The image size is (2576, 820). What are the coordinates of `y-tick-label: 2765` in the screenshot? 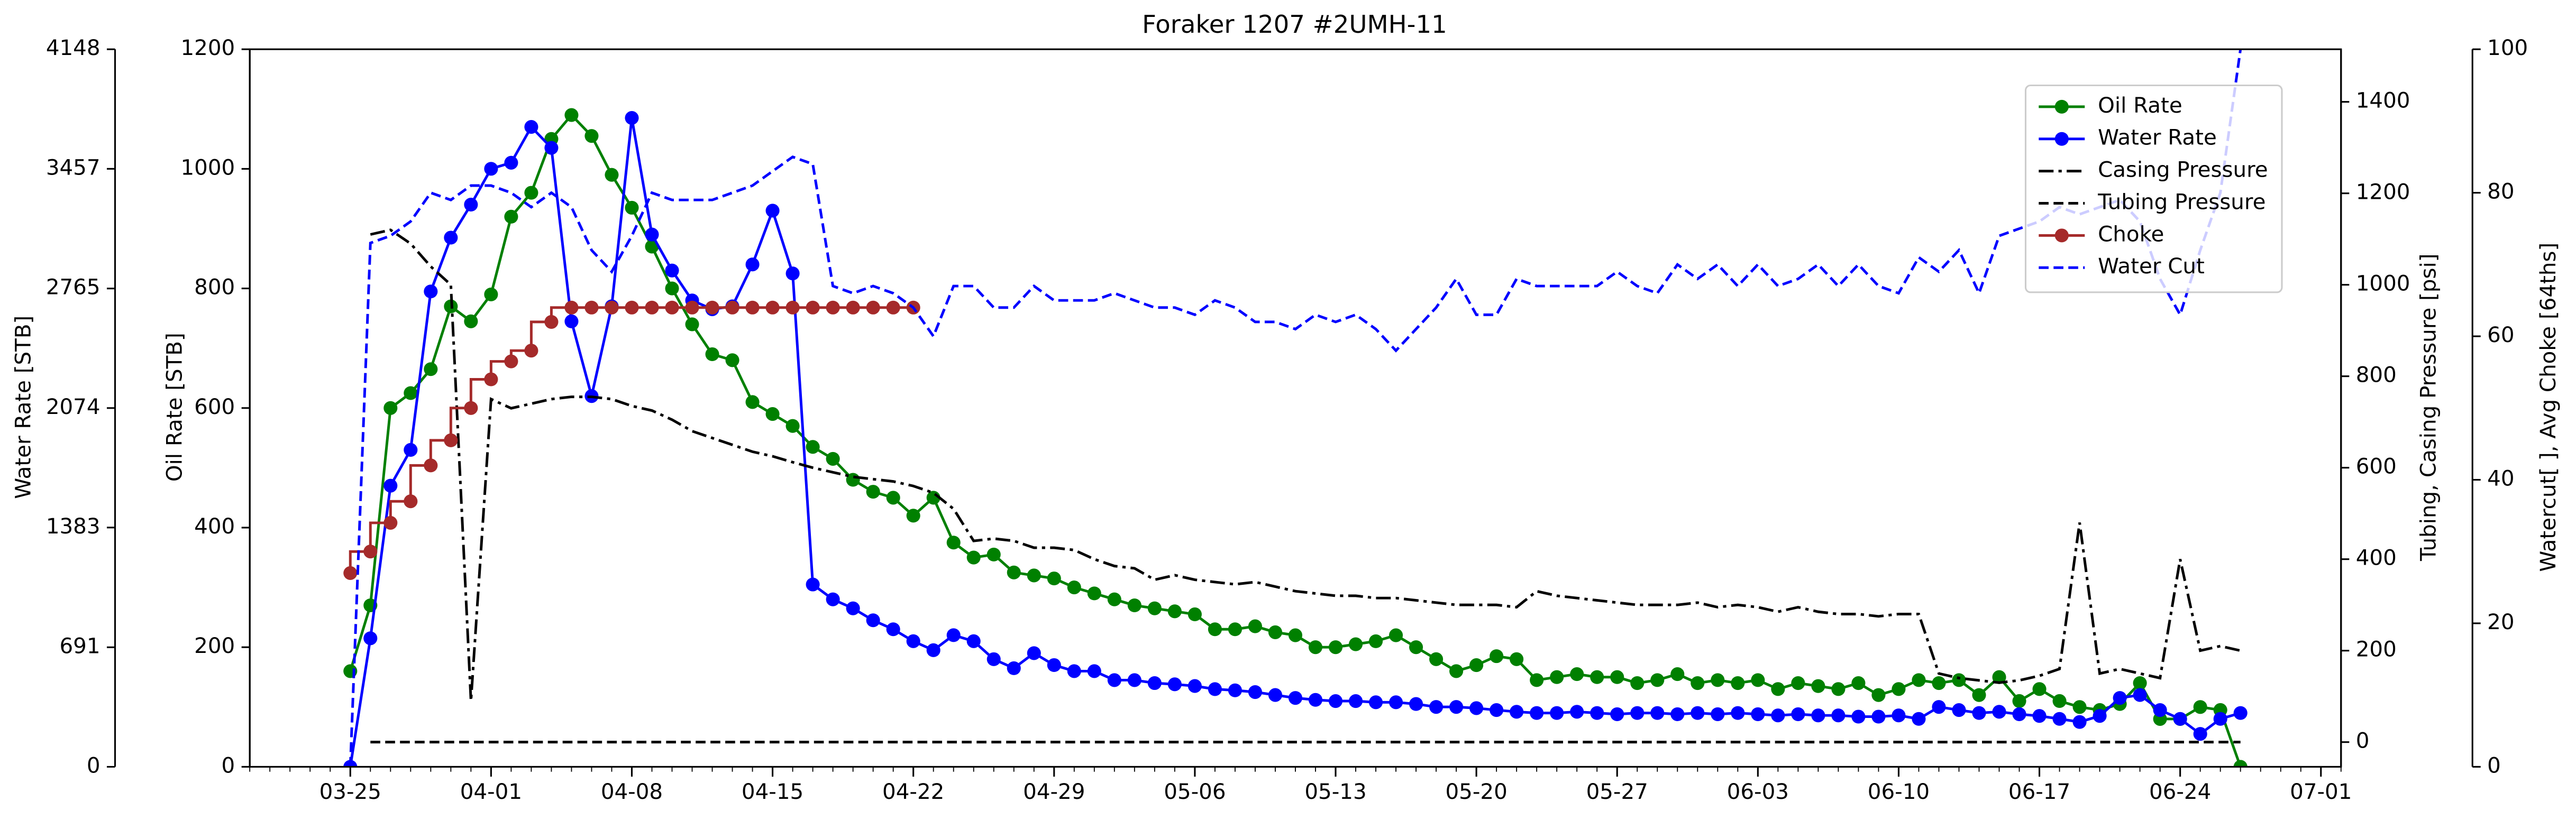 It's located at (73, 287).